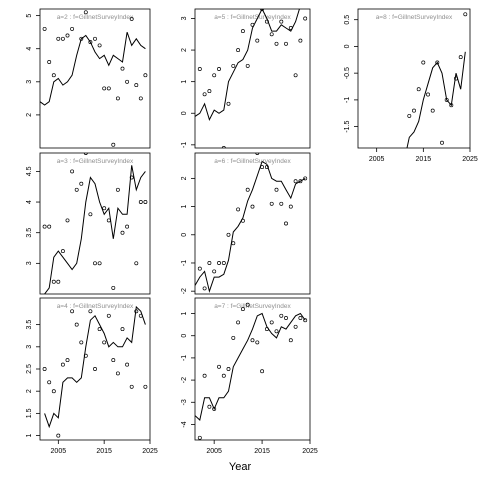 Image resolution: width=480 pixels, height=480 pixels. What do you see at coordinates (246, 223) in the screenshot?
I see `panel-5: a=6 : f=GillnetSurveyIndex -2 -1 0 1 2` at bounding box center [246, 223].